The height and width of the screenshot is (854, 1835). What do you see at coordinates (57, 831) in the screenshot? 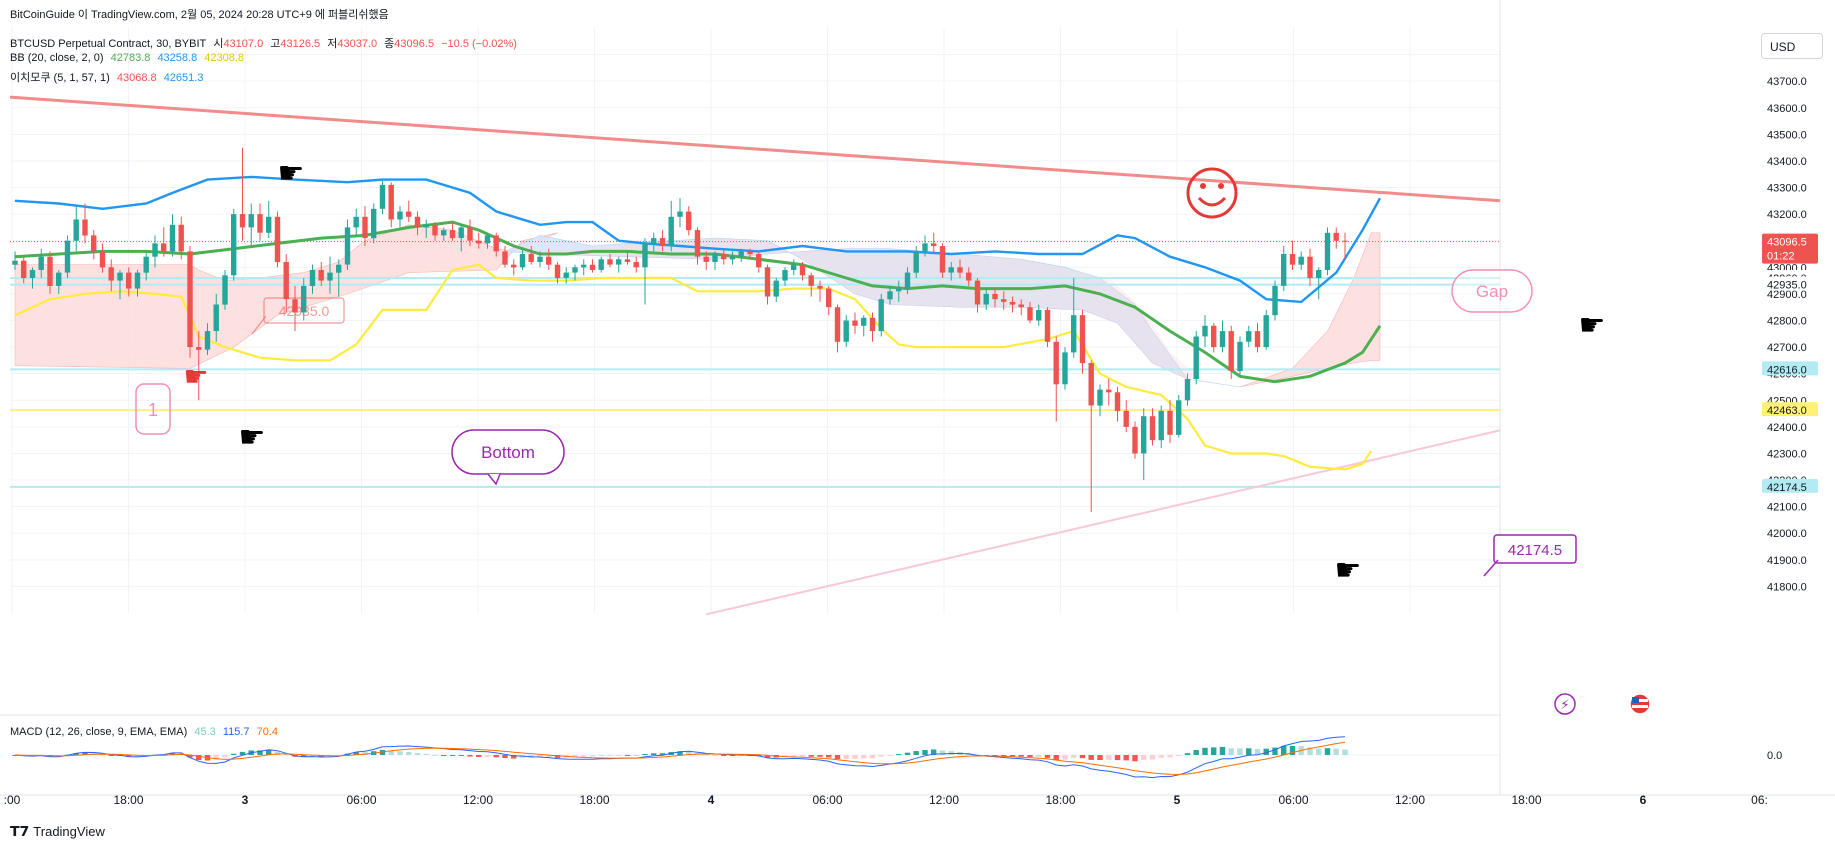
I see `footer-brand: 𝗧𝟳 TradingView` at bounding box center [57, 831].